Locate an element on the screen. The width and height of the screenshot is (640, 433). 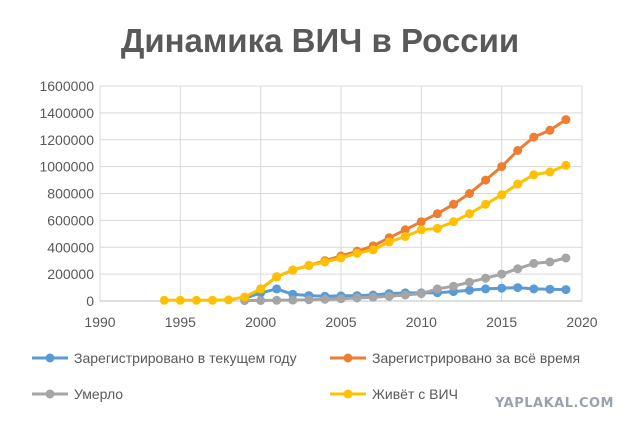
legend-item-registered-current-year: Зарегистрировано в текущем году is located at coordinates (164, 358).